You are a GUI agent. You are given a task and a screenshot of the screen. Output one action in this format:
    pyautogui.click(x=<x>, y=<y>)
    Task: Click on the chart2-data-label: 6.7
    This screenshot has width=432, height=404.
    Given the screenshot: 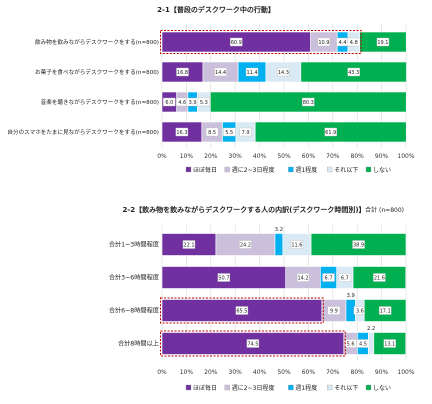 What is the action you would take?
    pyautogui.click(x=345, y=279)
    